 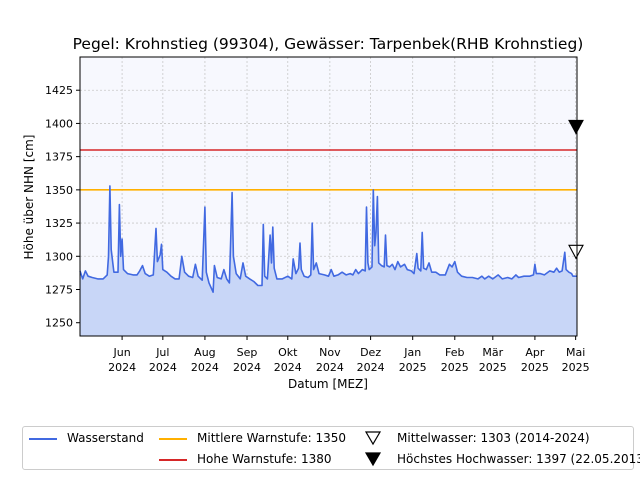 What do you see at coordinates (454, 352) in the screenshot?
I see `x-tick-label-month: Feb` at bounding box center [454, 352].